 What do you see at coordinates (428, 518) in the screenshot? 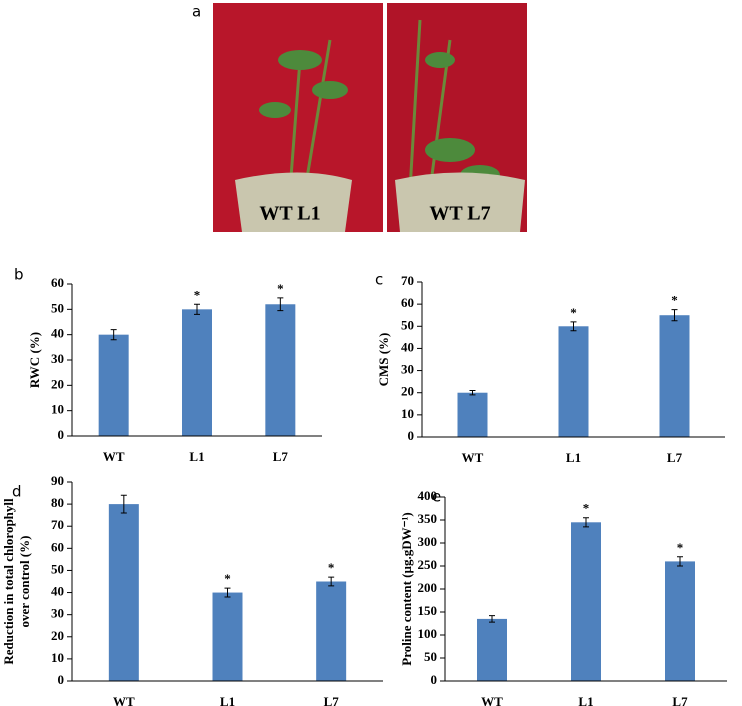
I see `y-tick-label: 350` at bounding box center [428, 518].